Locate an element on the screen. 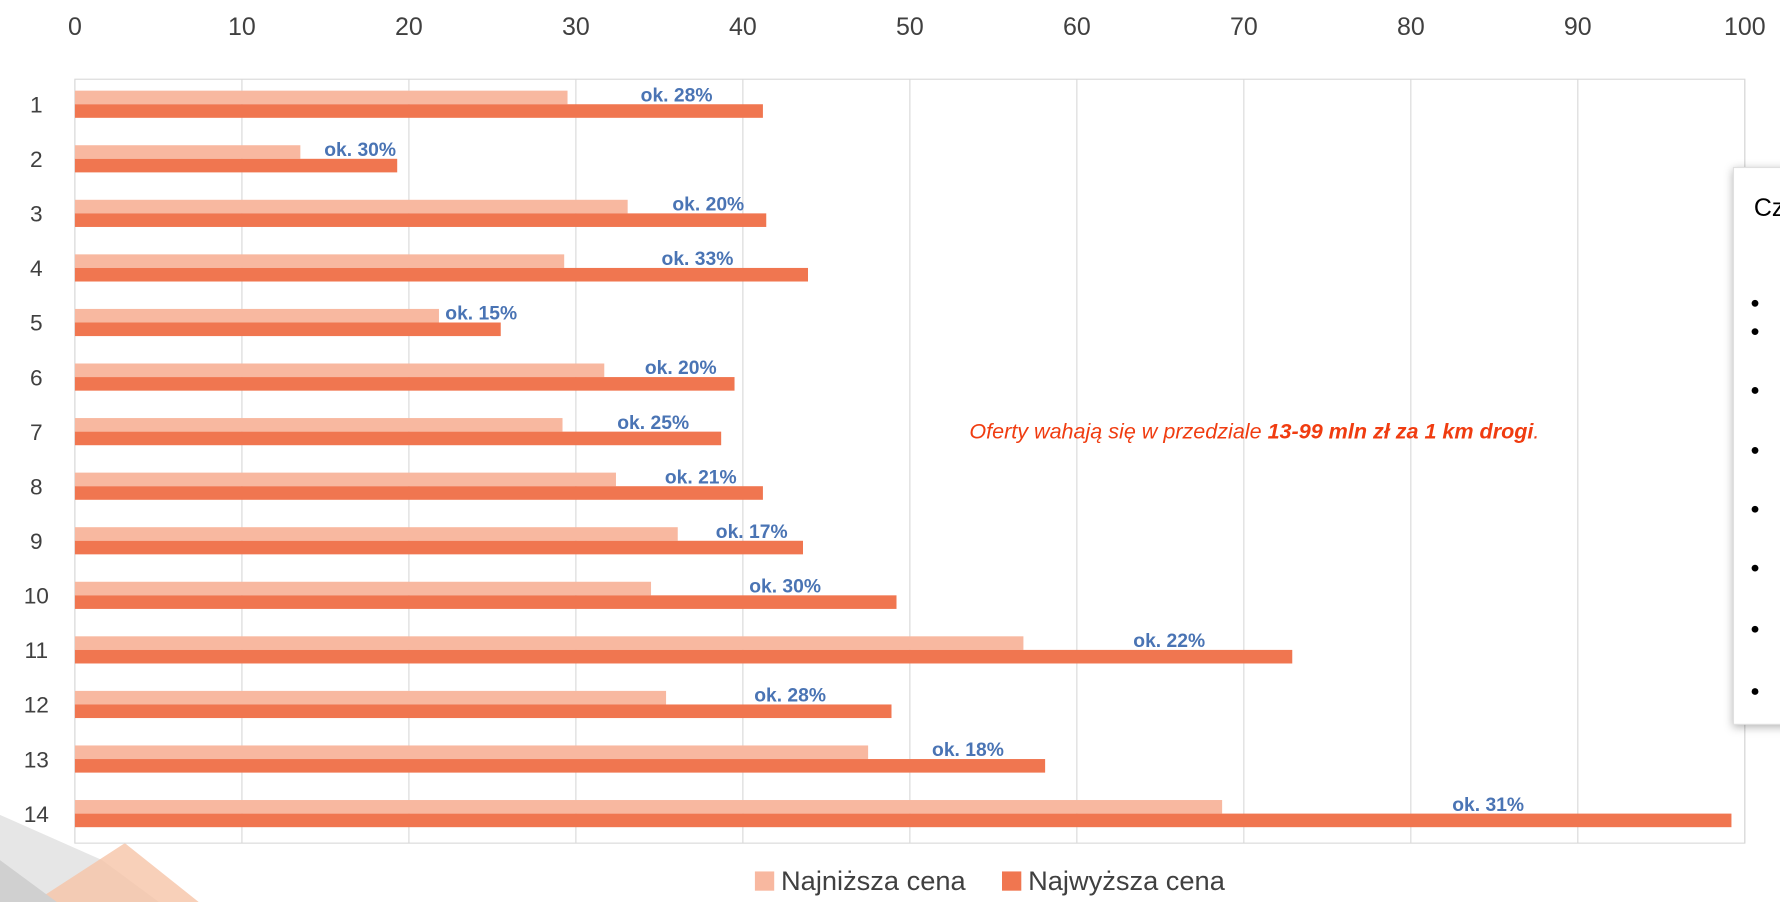 Image resolution: width=1780 pixels, height=907 pixels. y-tick-label: 9 is located at coordinates (36, 541).